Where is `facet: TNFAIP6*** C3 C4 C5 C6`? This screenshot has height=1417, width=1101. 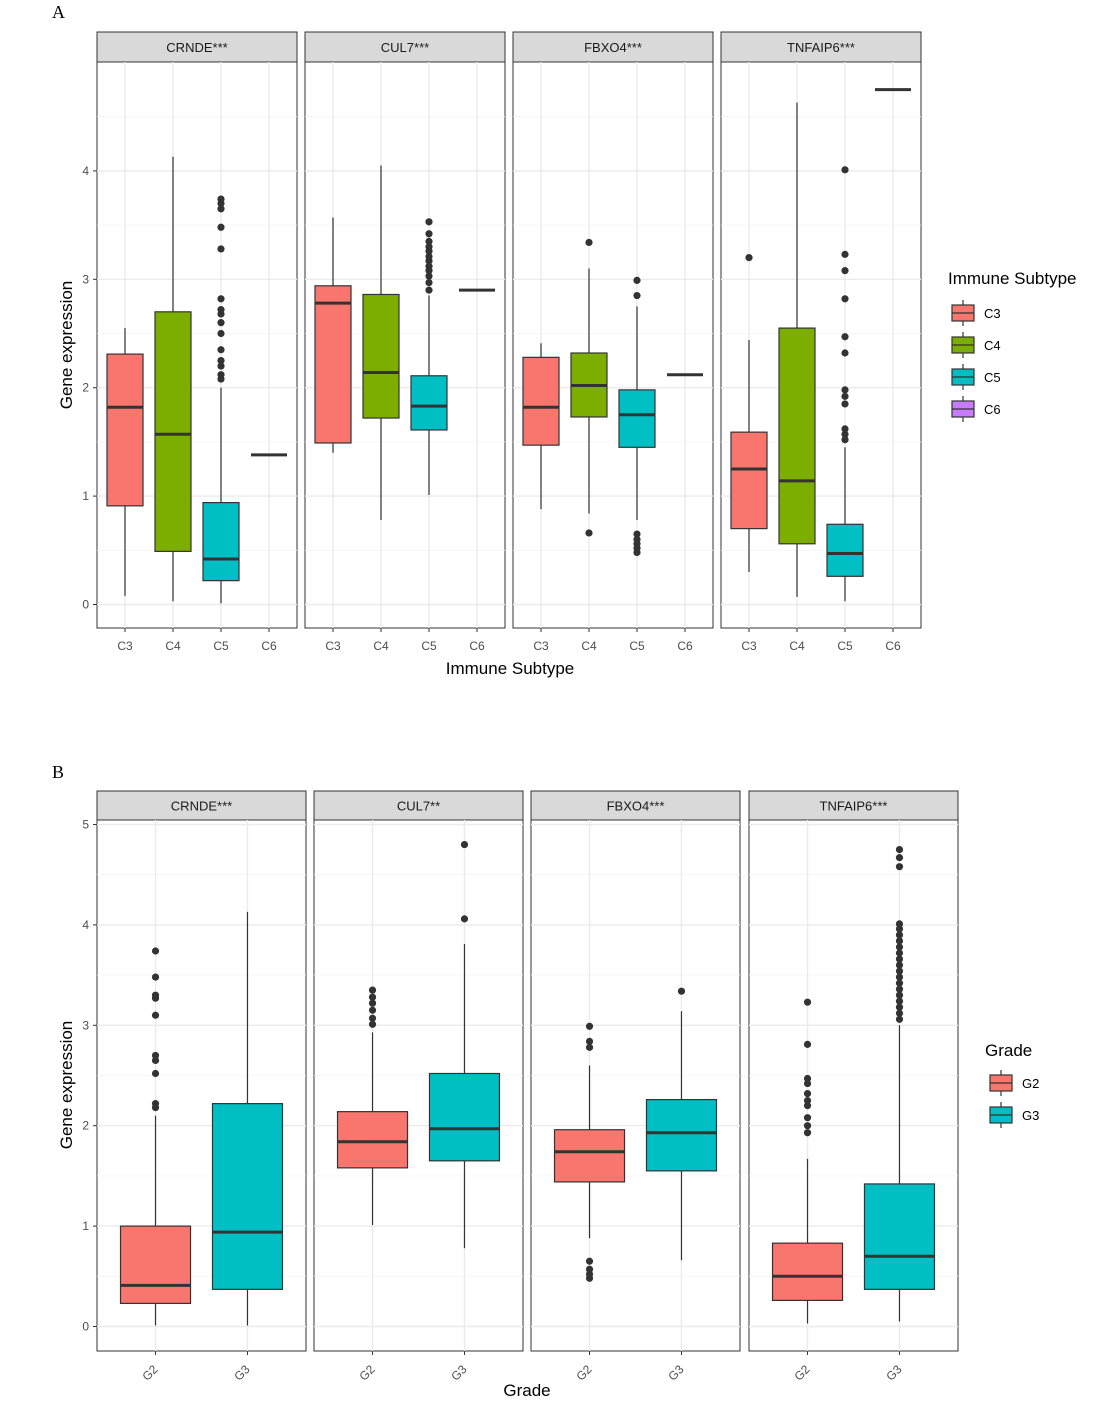
facet: TNFAIP6*** C3 C4 C5 C6 is located at coordinates (821, 342).